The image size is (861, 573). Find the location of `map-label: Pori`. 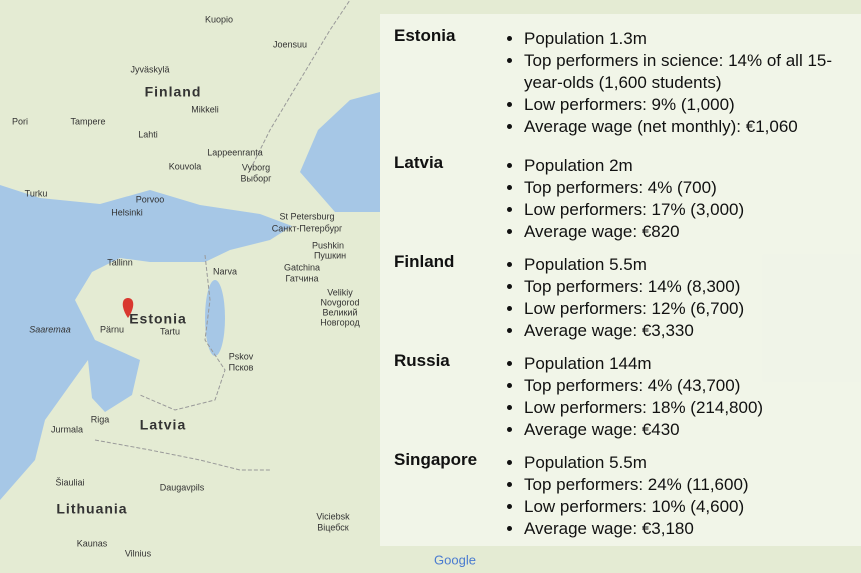

map-label: Pori is located at coordinates (20, 121).